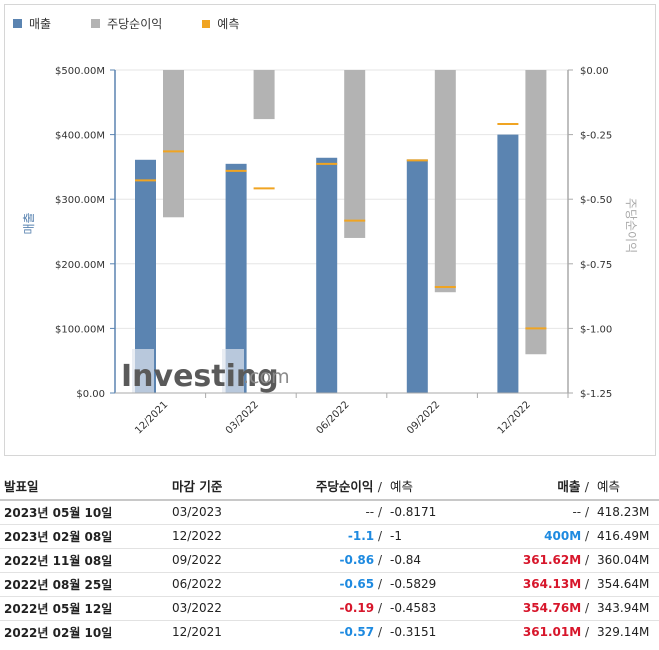 The image size is (659, 650). What do you see at coordinates (242, 417) in the screenshot?
I see `x-tick-label: 03/2022` at bounding box center [242, 417].